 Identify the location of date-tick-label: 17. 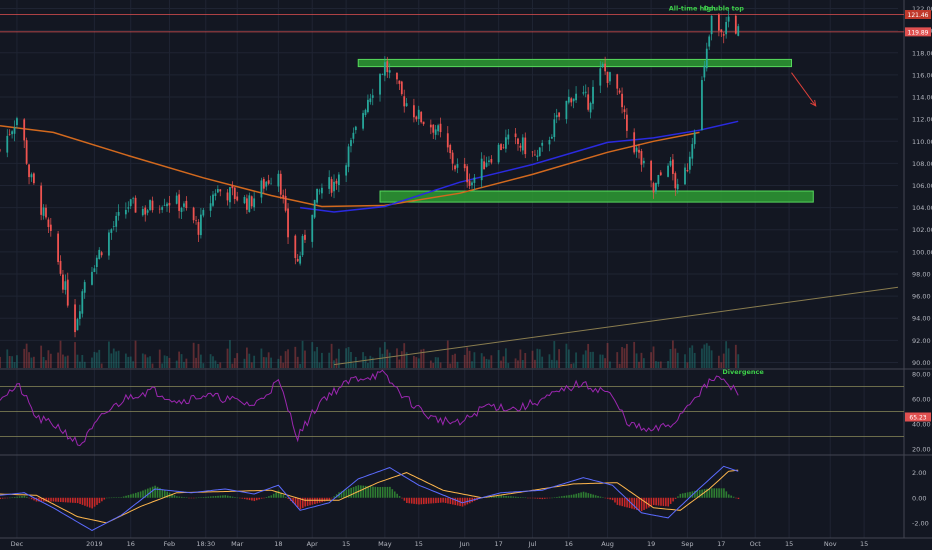
(498, 544).